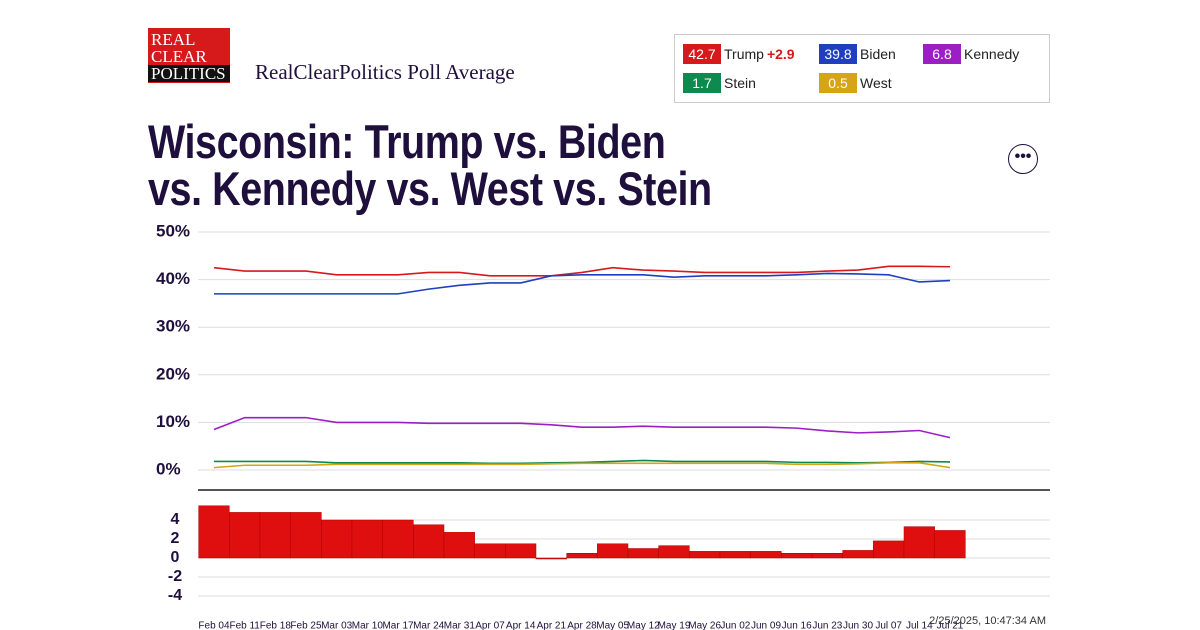  What do you see at coordinates (368, 625) in the screenshot?
I see `x-tick-label: Mar 10` at bounding box center [368, 625].